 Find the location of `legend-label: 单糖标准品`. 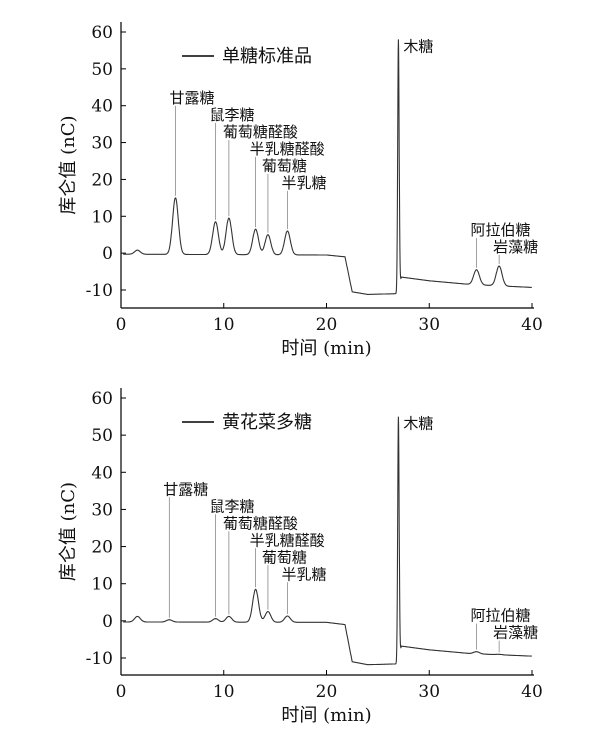

legend-label: 单糖标准品 is located at coordinates (267, 56).